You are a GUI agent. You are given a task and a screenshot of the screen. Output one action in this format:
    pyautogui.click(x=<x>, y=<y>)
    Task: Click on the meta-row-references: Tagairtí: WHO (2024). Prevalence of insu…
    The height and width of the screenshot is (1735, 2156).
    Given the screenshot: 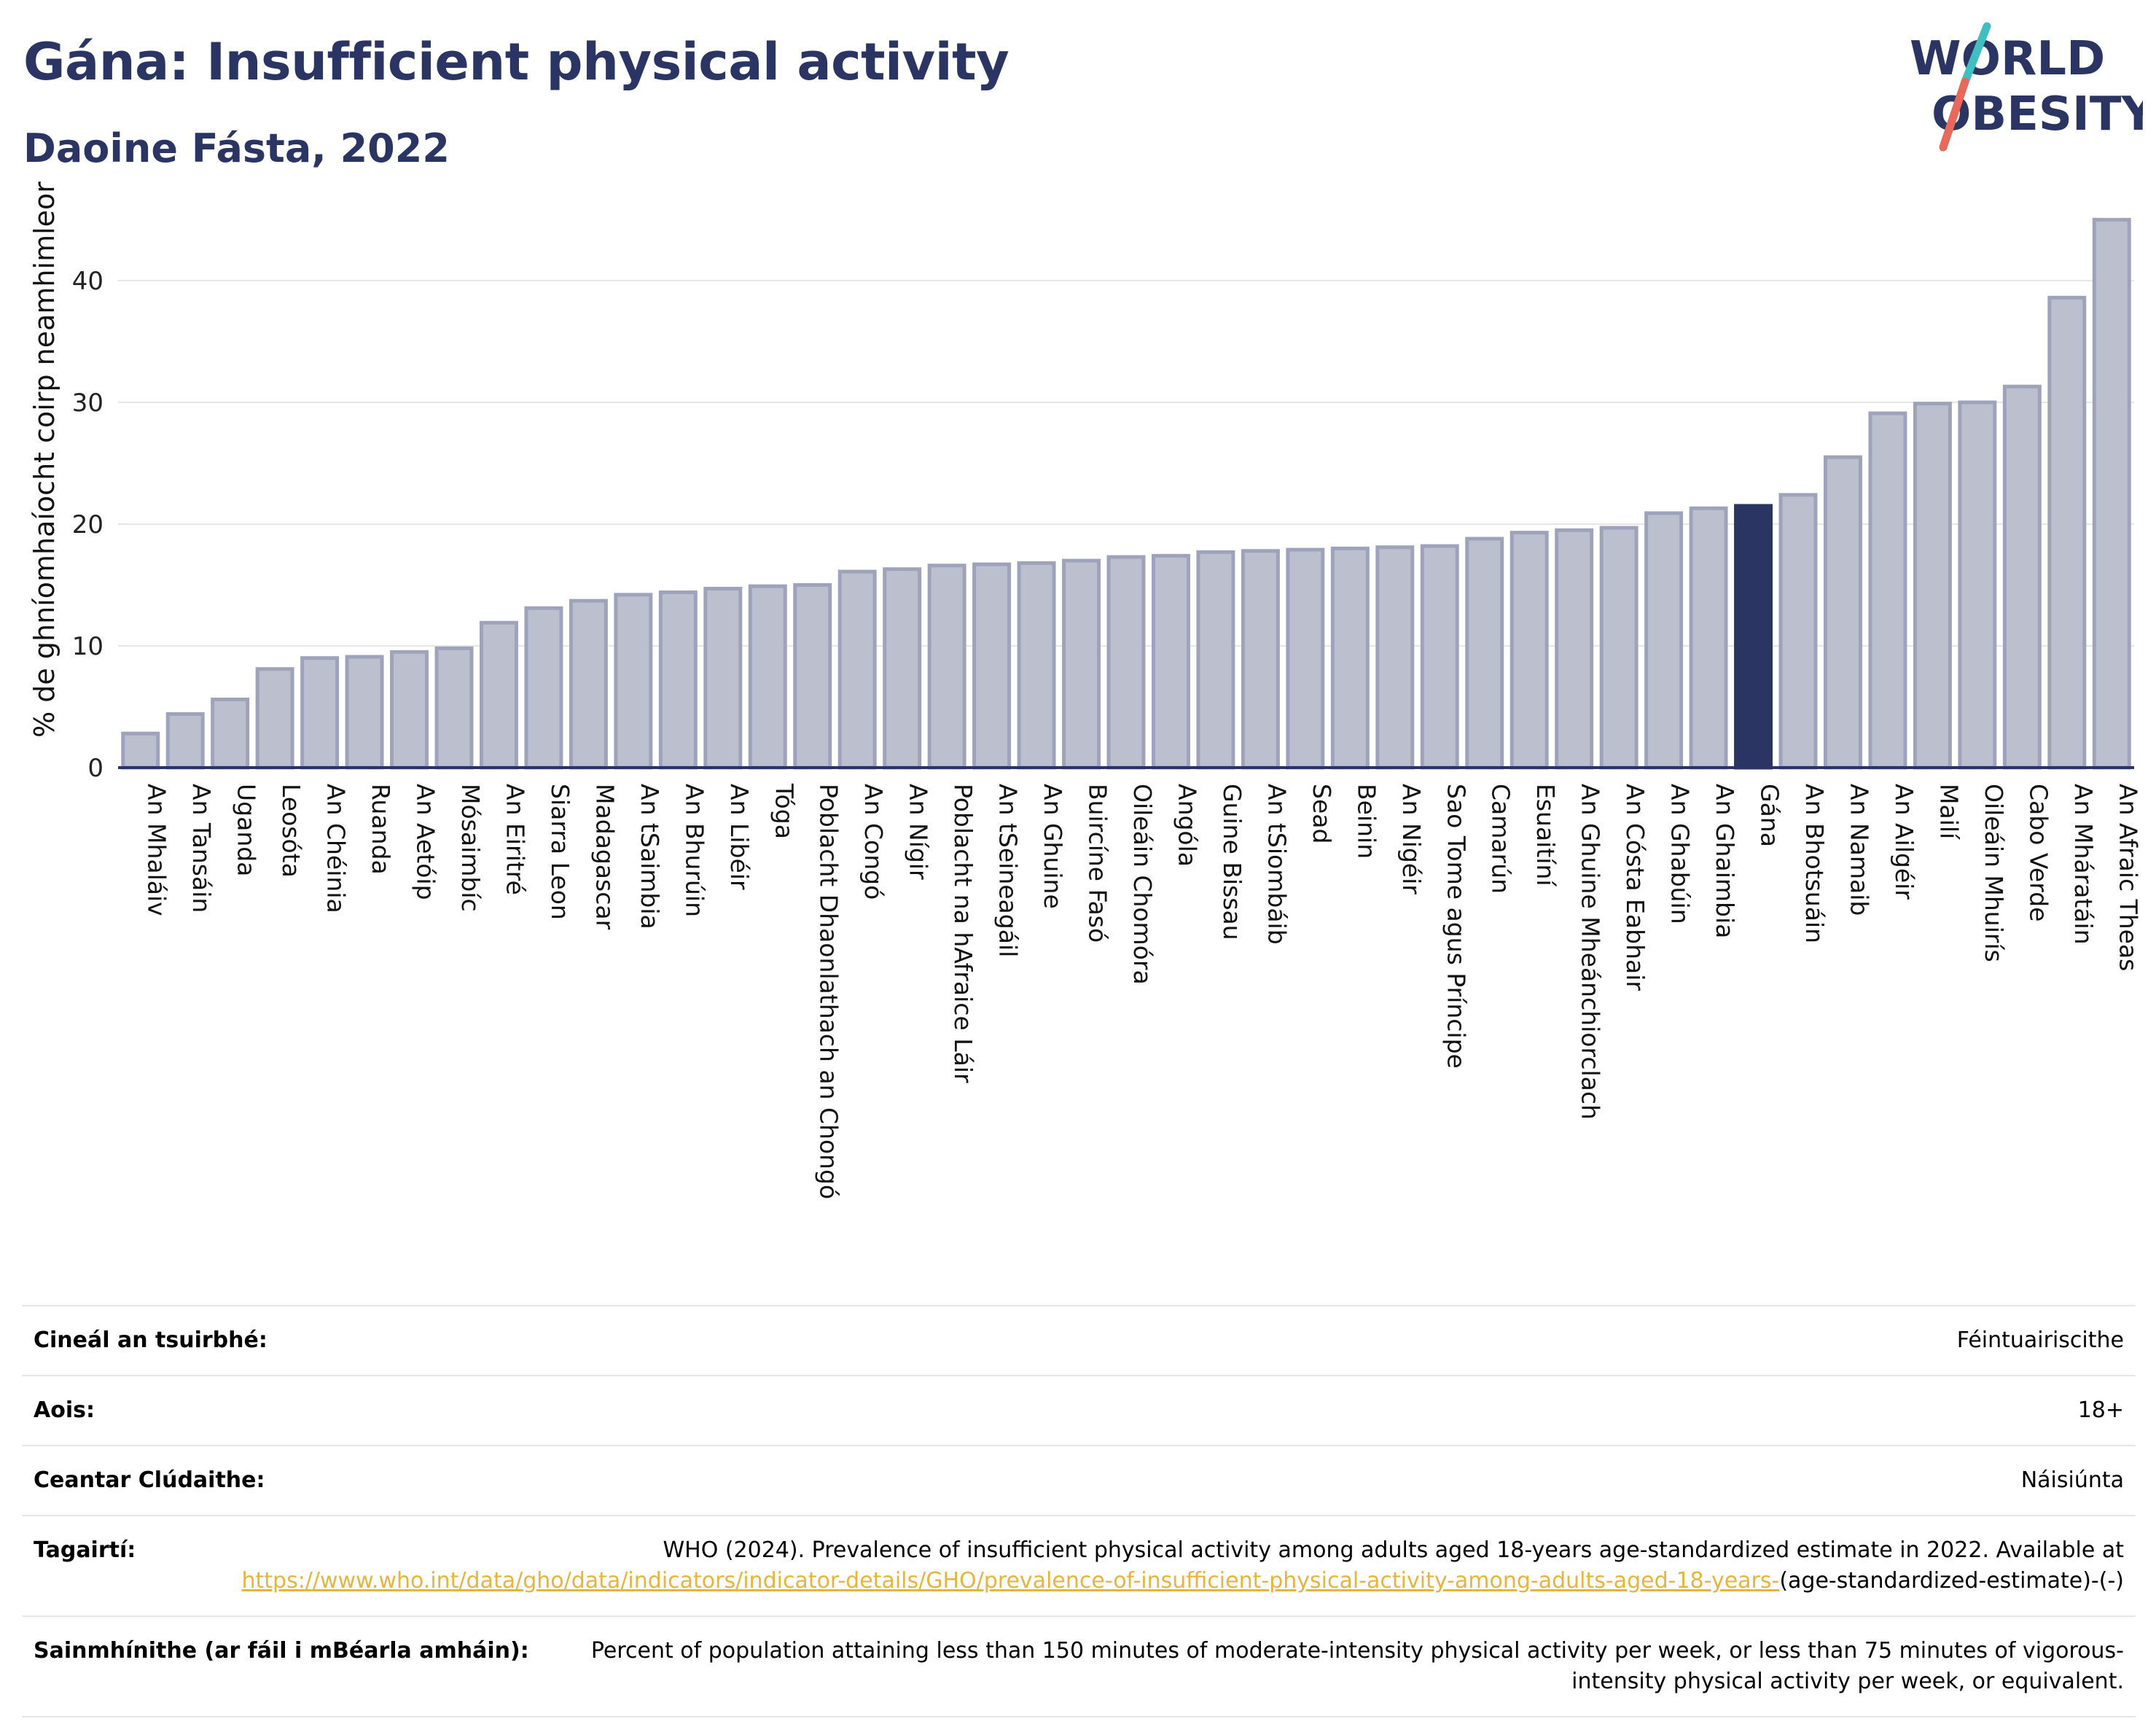 What is the action you would take?
    pyautogui.click(x=1079, y=1566)
    